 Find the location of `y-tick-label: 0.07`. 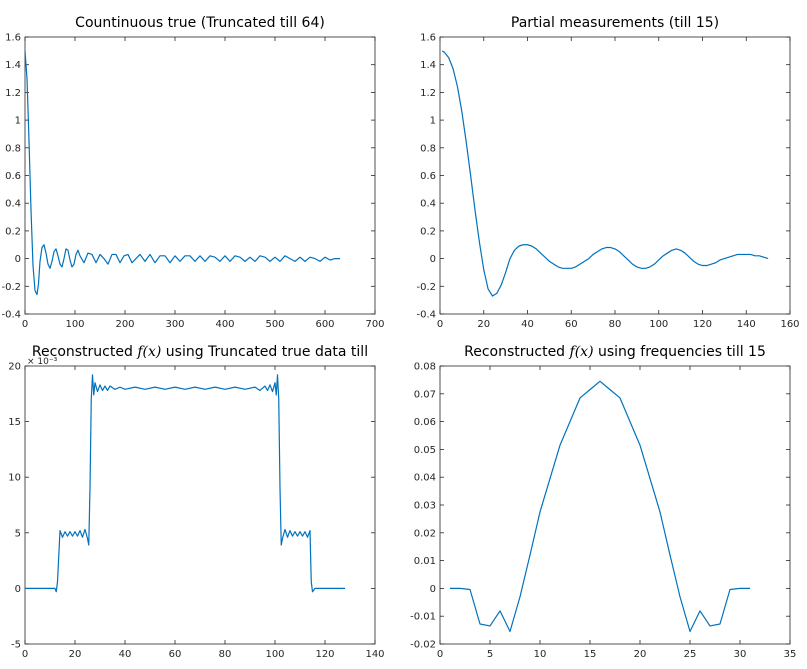

y-tick-label: 0.07 is located at coordinates (425, 394).